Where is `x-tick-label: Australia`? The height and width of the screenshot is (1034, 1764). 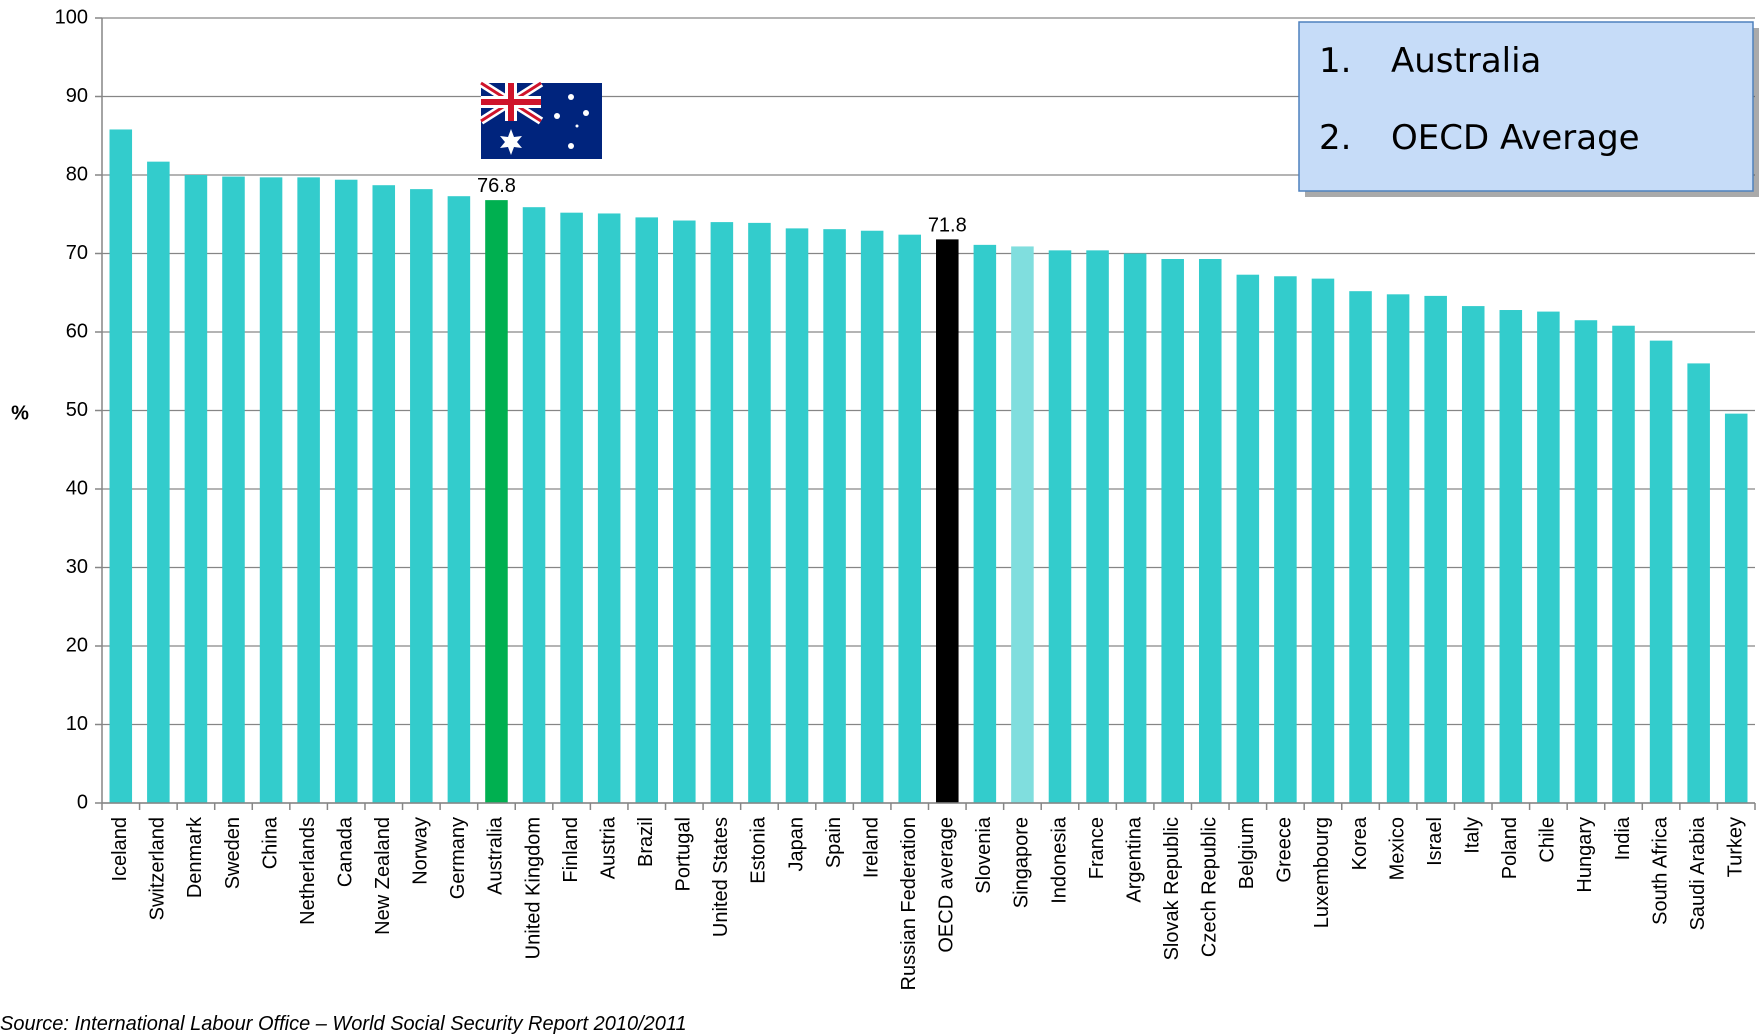
x-tick-label: Australia is located at coordinates (496, 855).